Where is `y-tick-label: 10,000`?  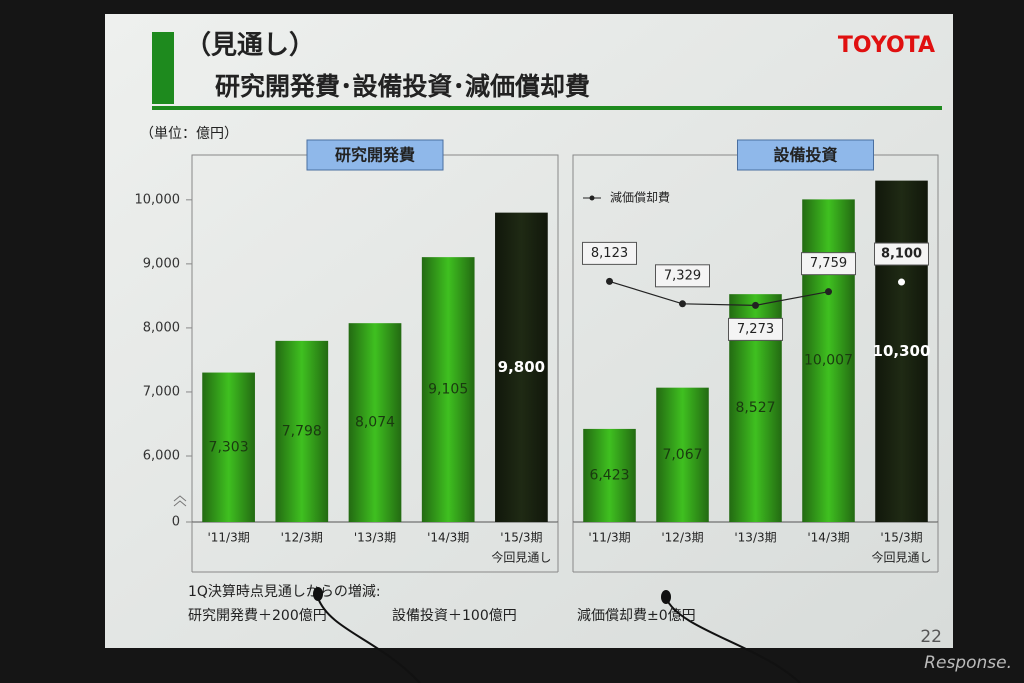 y-tick-label: 10,000 is located at coordinates (158, 199).